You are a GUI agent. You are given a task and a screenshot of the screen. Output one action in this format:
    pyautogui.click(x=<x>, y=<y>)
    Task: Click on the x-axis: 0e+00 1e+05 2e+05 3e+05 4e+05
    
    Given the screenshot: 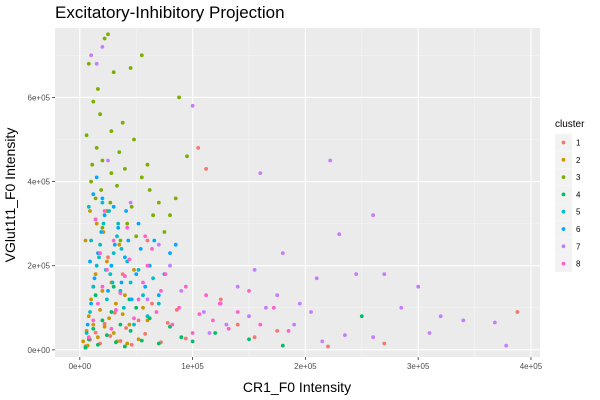 What is the action you would take?
    pyautogui.click(x=306, y=364)
    